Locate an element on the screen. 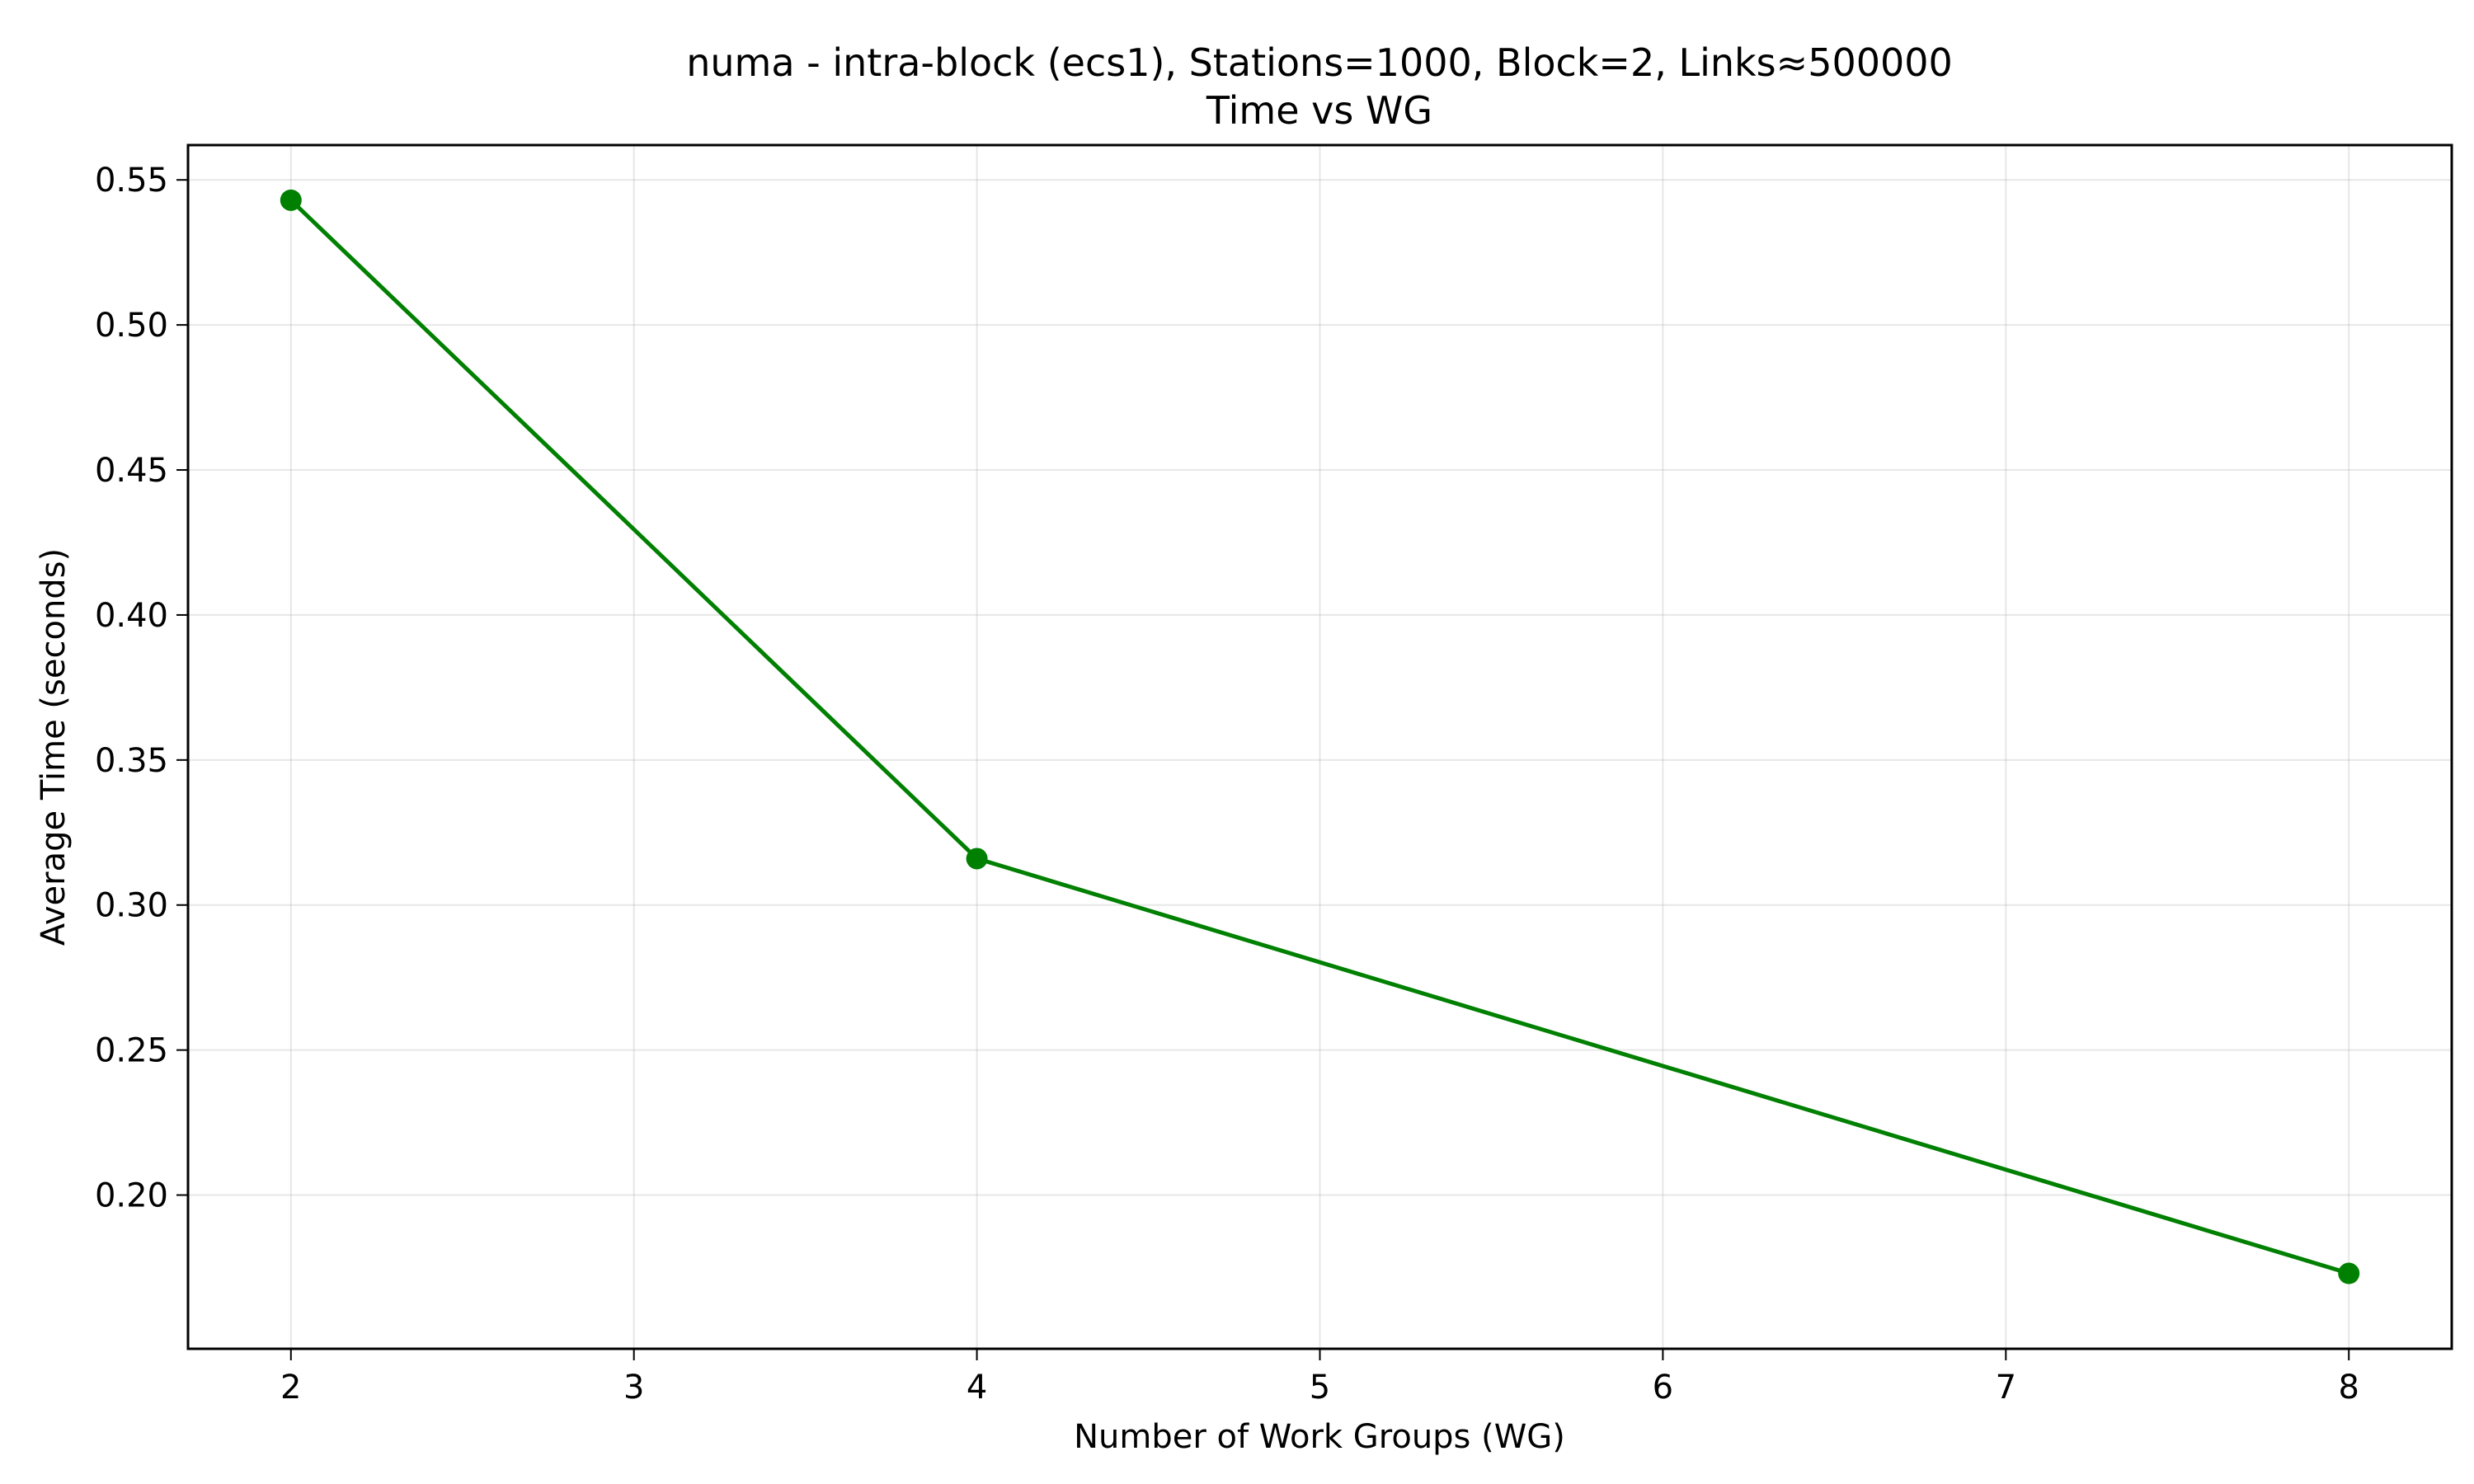  y-tick-label: 0.50 is located at coordinates (131, 326).